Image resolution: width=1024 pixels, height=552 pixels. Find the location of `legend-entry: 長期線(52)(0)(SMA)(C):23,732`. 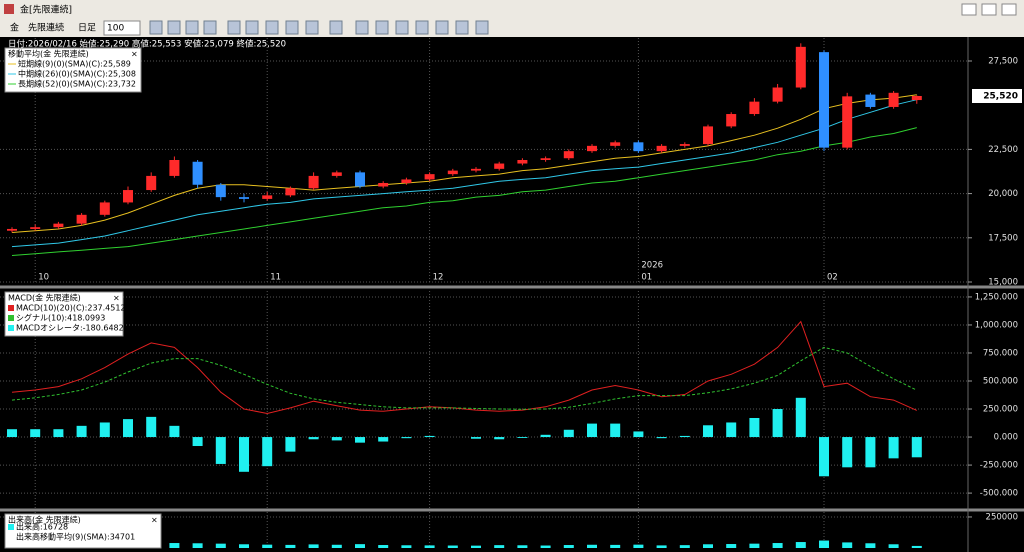

legend-entry: 長期線(52)(0)(SMA)(C):23,732 is located at coordinates (77, 84).